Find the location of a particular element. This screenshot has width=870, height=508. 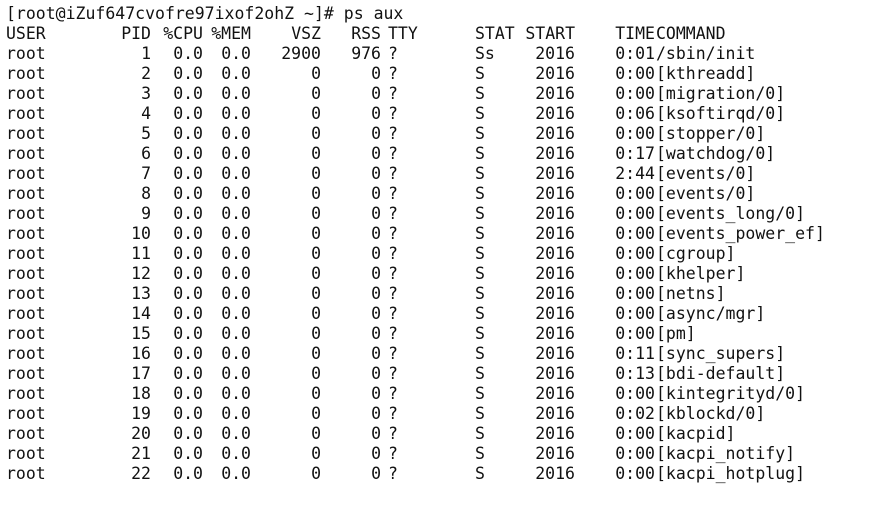

cell-time: 0:11 is located at coordinates (635, 353).